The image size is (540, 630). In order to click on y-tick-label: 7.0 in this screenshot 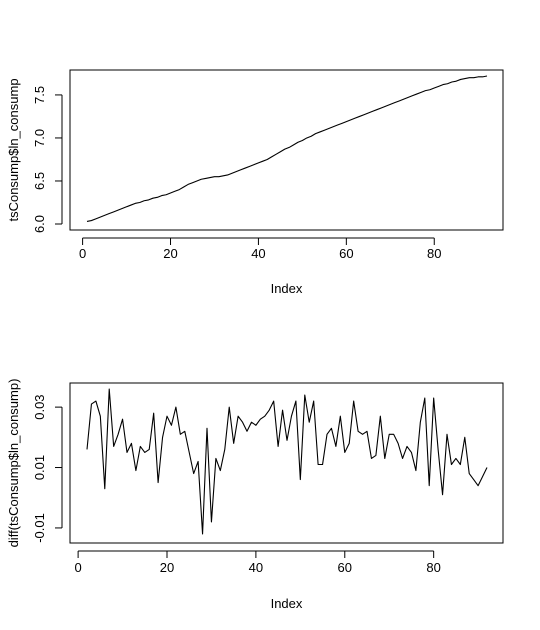, I will do `click(39, 138)`.